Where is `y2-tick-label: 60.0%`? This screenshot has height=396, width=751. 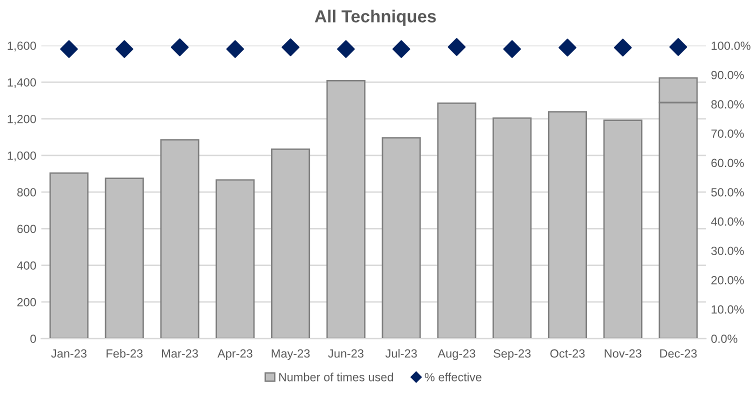
y2-tick-label: 60.0% is located at coordinates (727, 163).